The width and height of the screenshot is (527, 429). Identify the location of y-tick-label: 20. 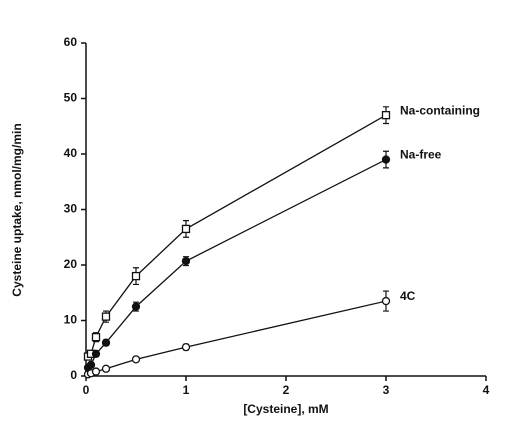
(71, 264).